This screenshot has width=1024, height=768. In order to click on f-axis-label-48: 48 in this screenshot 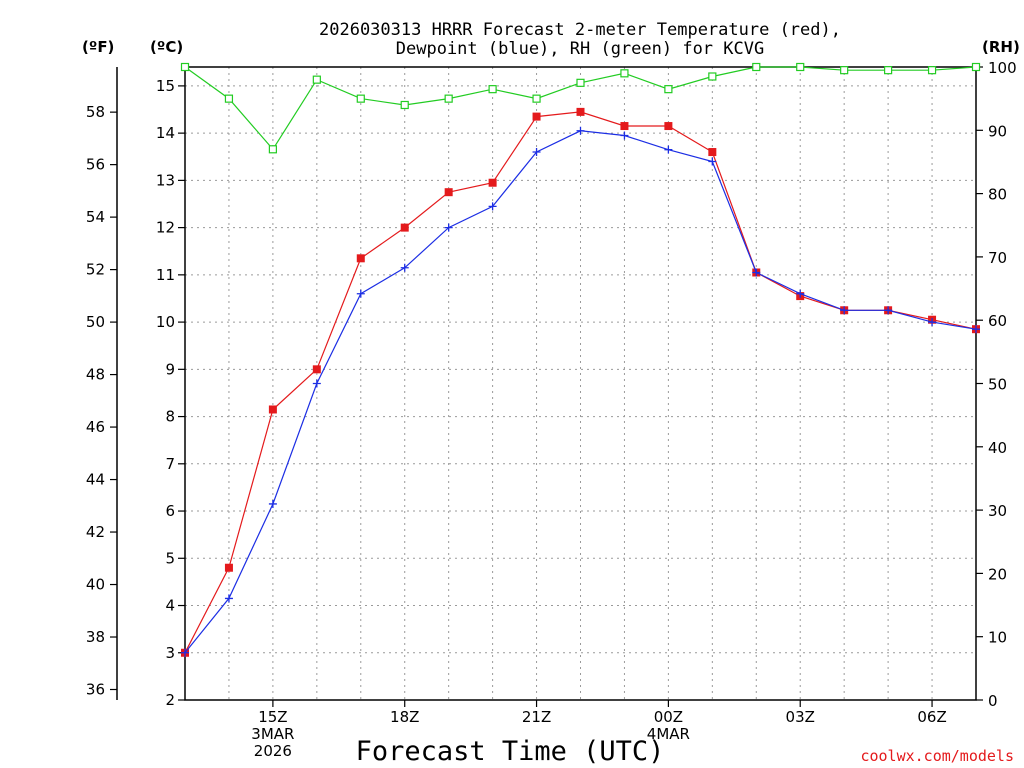, I will do `click(95, 375)`.